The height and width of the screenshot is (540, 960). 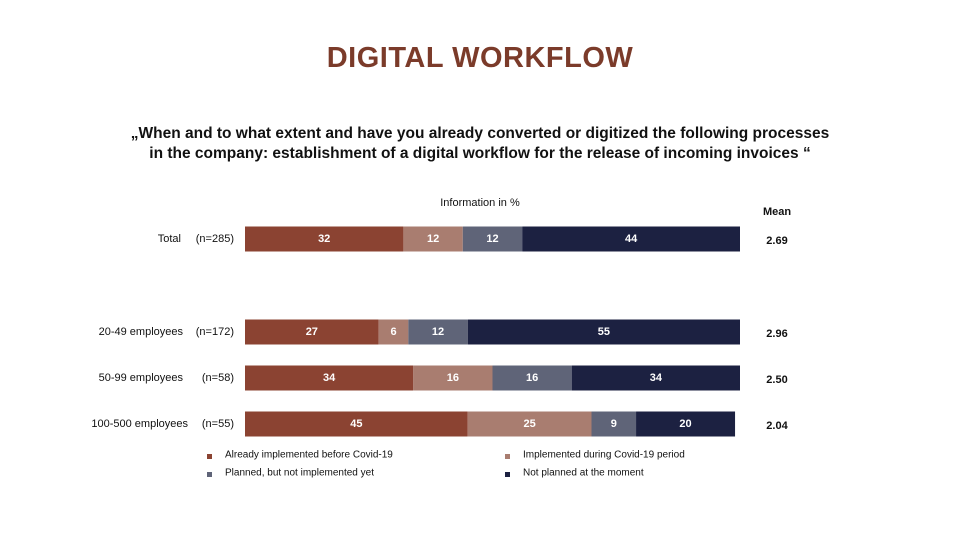 What do you see at coordinates (480, 203) in the screenshot?
I see `axis-note: Information in %` at bounding box center [480, 203].